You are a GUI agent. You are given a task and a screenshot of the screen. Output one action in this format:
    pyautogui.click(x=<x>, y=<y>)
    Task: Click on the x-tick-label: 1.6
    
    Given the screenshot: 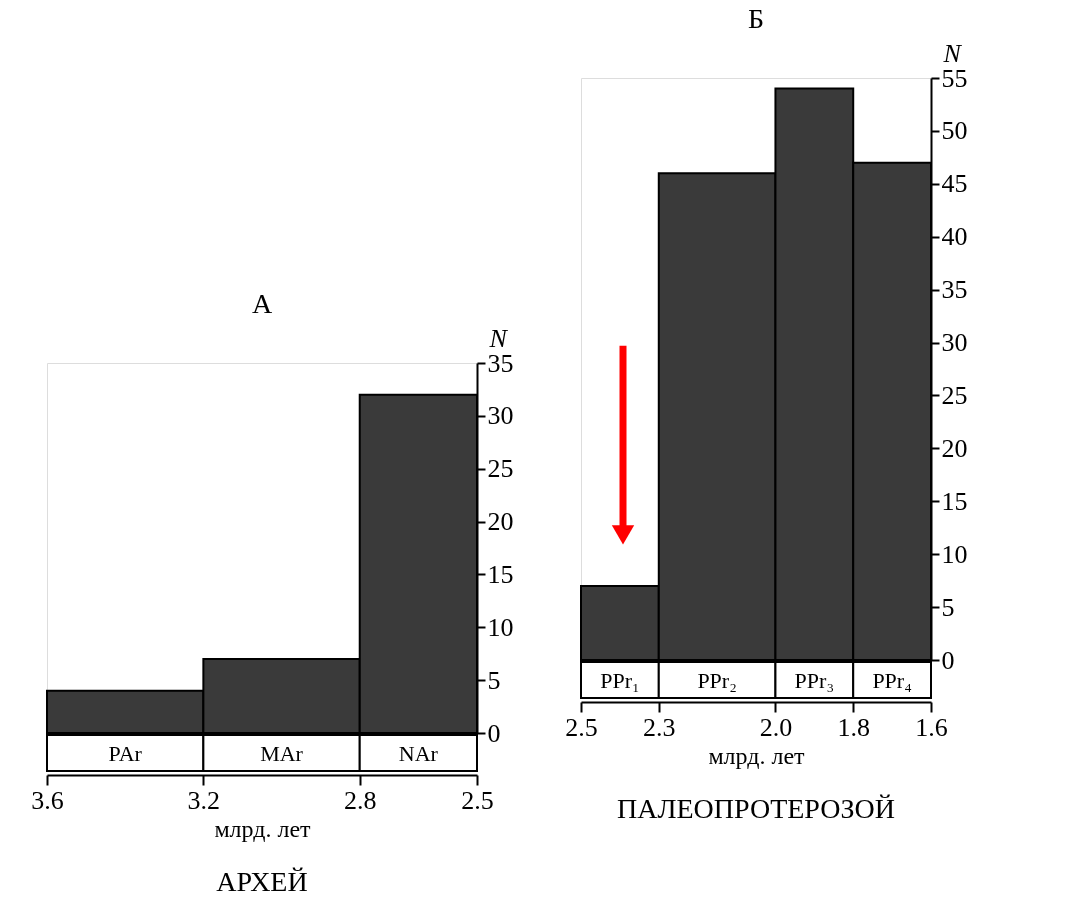 What is the action you would take?
    pyautogui.click(x=931, y=727)
    